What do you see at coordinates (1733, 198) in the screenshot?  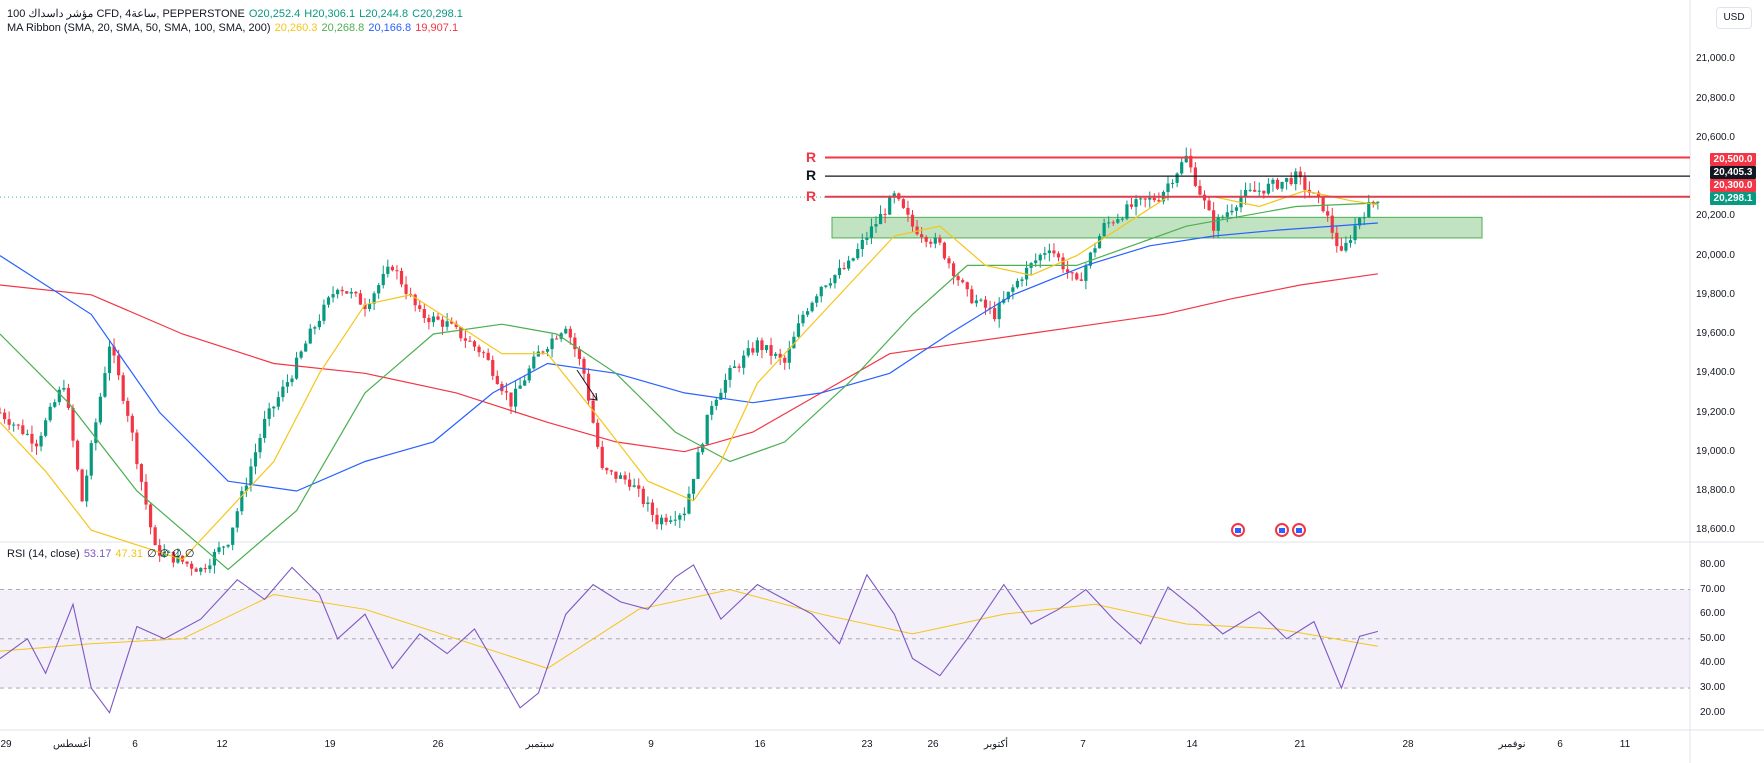 I see `price-tag: 20,298.1` at bounding box center [1733, 198].